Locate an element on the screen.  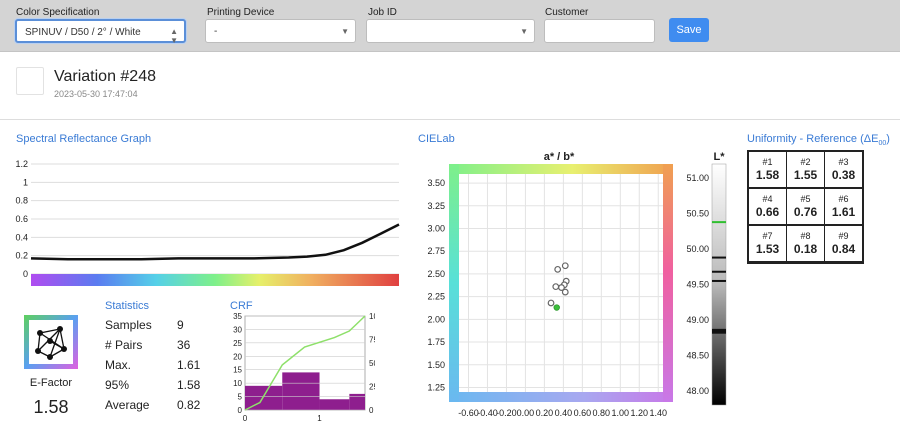
ab-y-tick: 2.00 is located at coordinates (436, 319).